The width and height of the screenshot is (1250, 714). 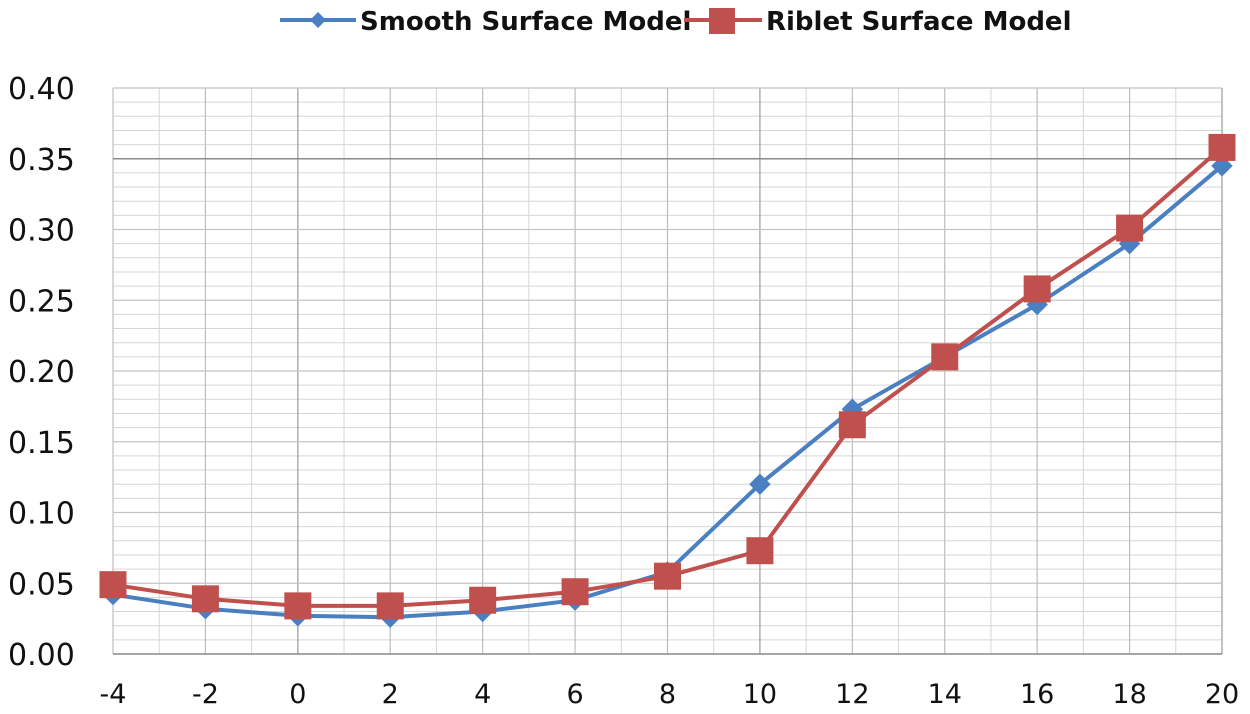 I want to click on x-tick-label: -4, so click(x=113, y=694).